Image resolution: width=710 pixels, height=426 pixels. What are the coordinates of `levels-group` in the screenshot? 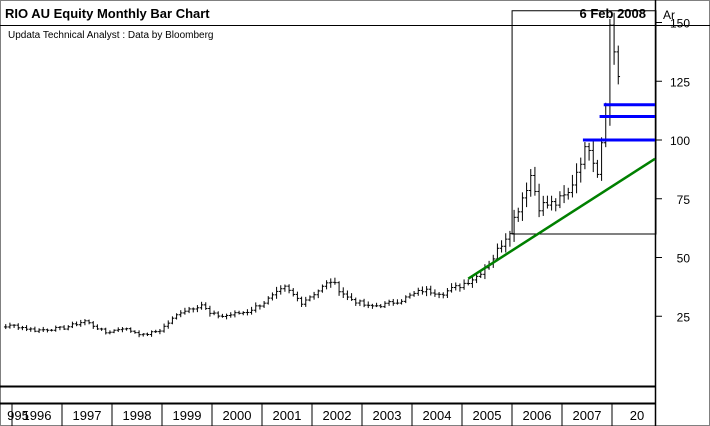 It's located at (618, 122).